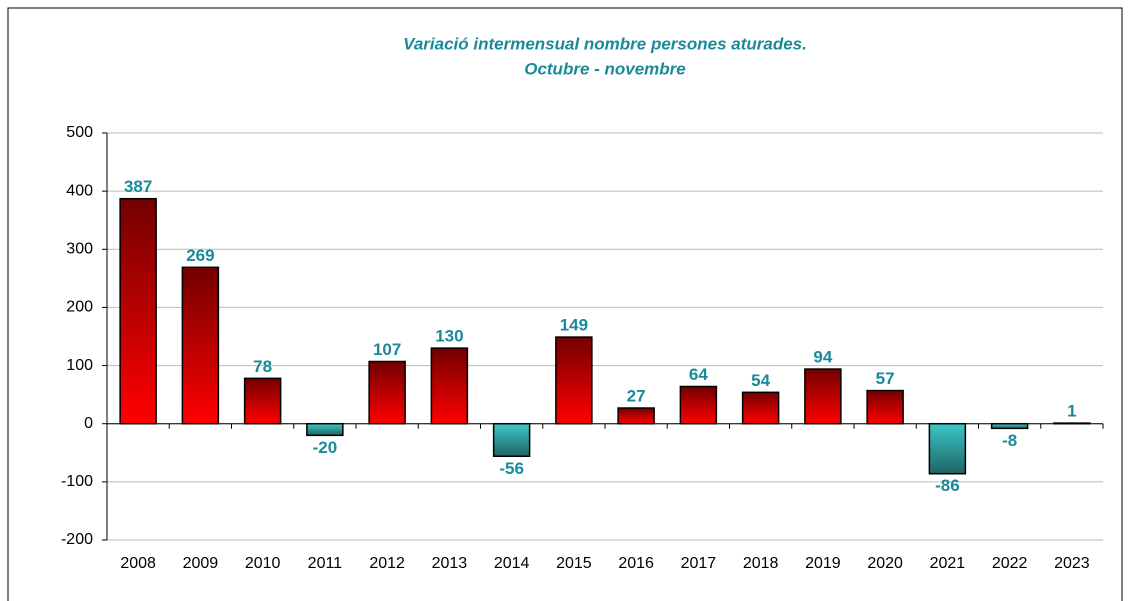  I want to click on data-label: 94, so click(822, 357).